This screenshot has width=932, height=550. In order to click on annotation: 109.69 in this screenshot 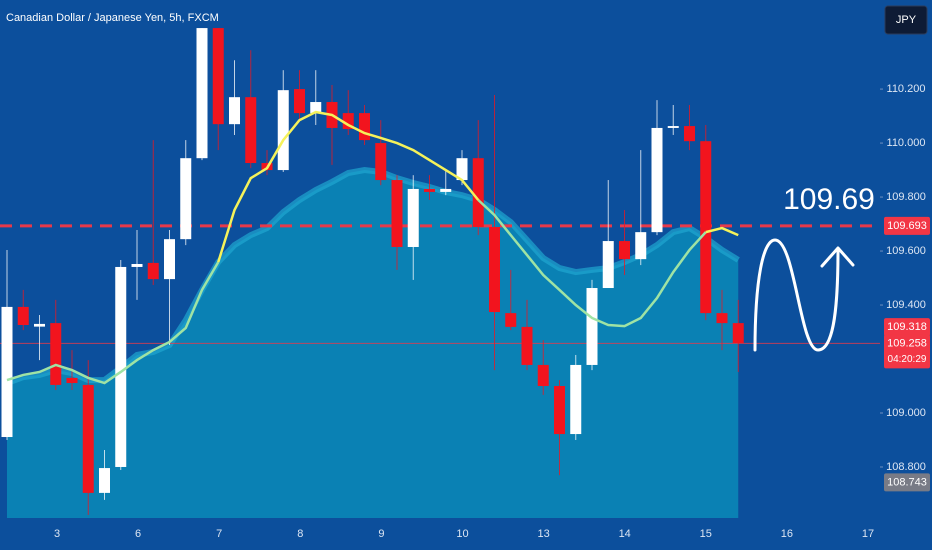, I will do `click(829, 199)`.